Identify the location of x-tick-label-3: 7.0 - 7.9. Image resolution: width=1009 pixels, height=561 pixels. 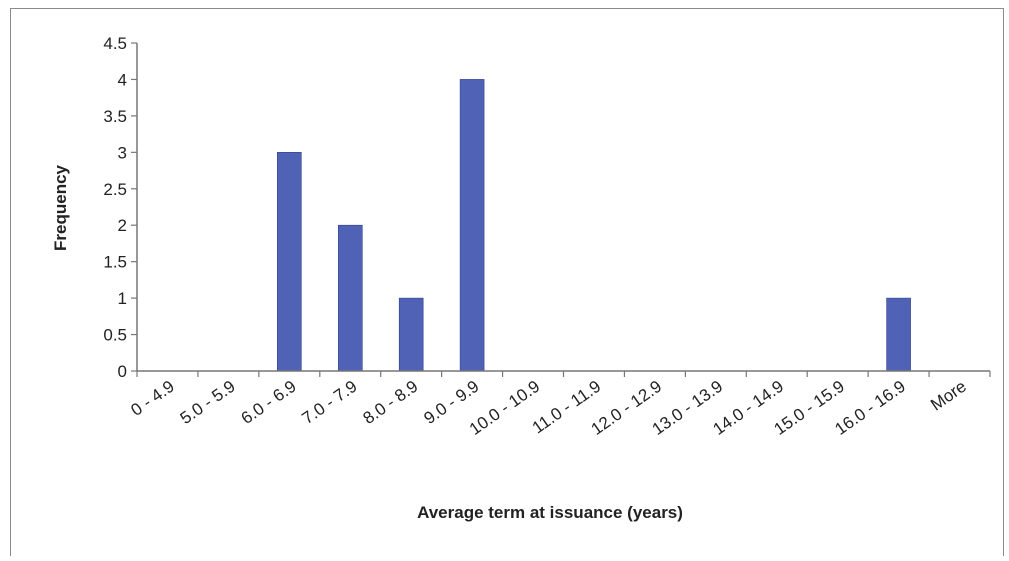
(330, 402).